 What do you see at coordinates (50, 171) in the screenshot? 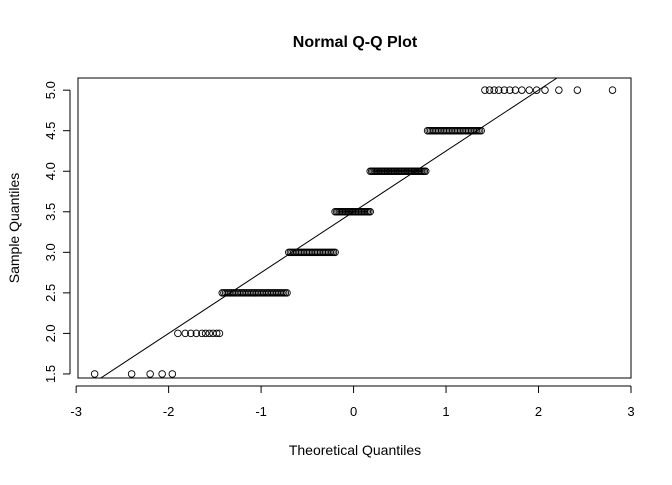
I see `y-tick-label: 4.0` at bounding box center [50, 171].